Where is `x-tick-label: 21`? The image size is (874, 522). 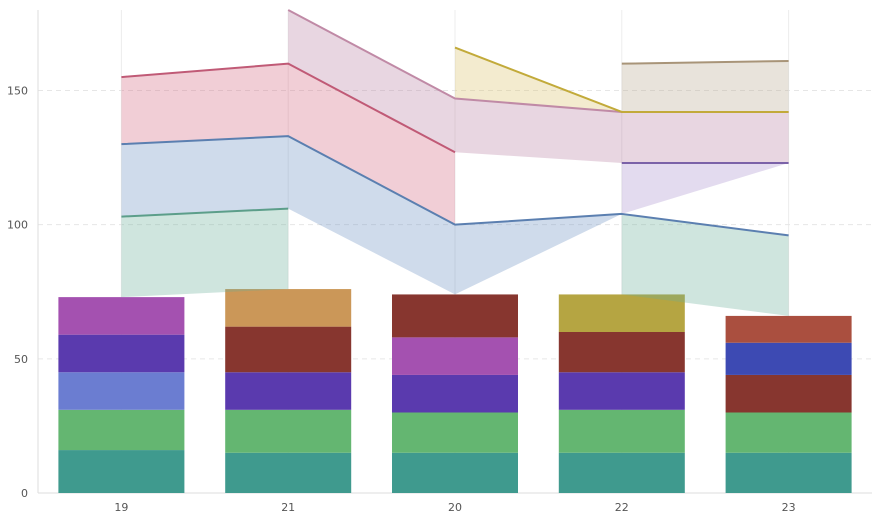 x-tick-label: 21 is located at coordinates (288, 507).